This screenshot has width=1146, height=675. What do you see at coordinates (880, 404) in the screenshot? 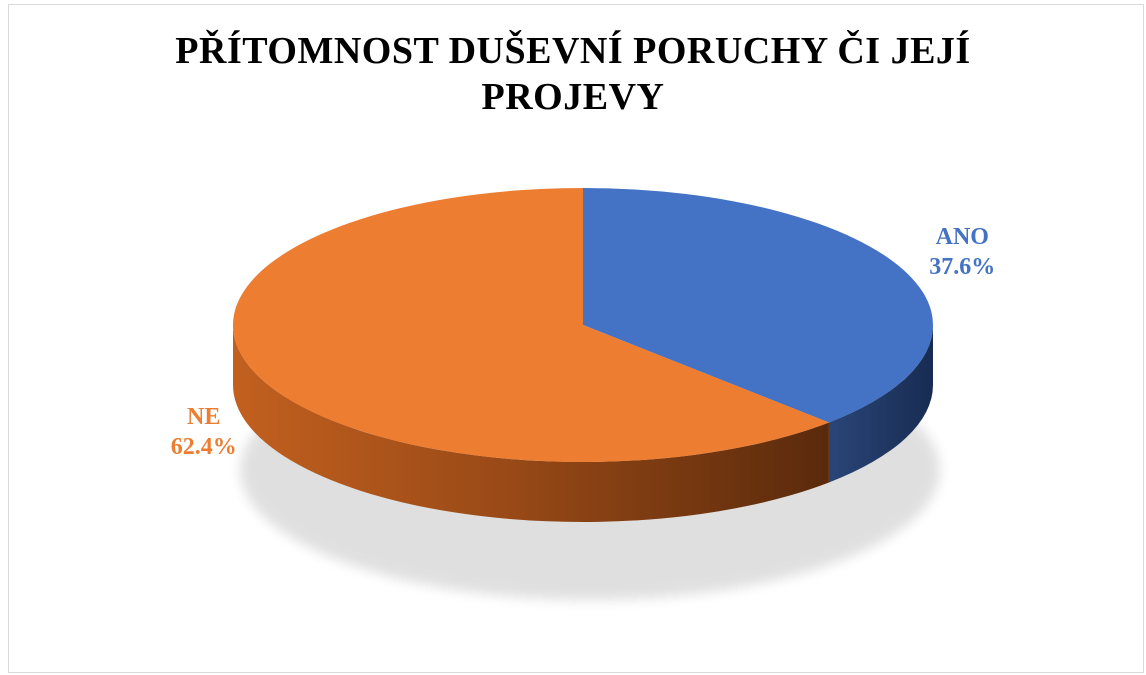
I see `pie-slice-side-ano` at bounding box center [880, 404].